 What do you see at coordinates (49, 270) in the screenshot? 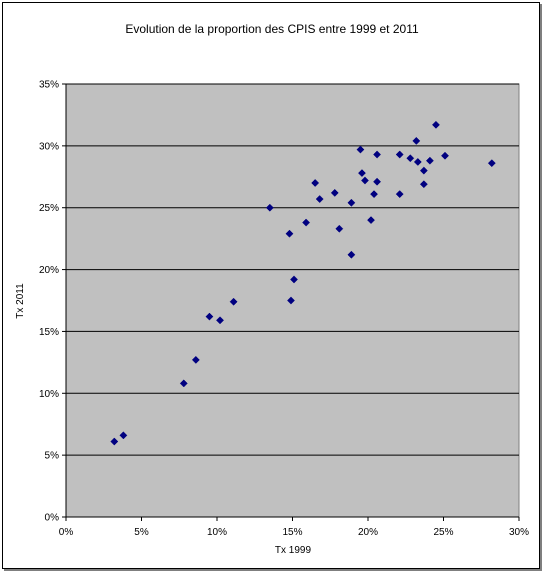
I see `y-tick-label: 20%` at bounding box center [49, 270].